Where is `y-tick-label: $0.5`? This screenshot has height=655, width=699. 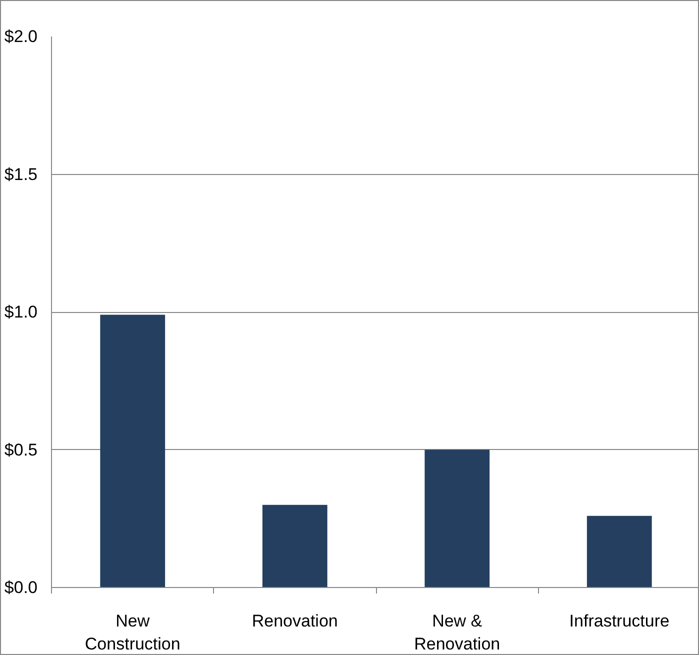 y-tick-label: $0.5 is located at coordinates (21, 450).